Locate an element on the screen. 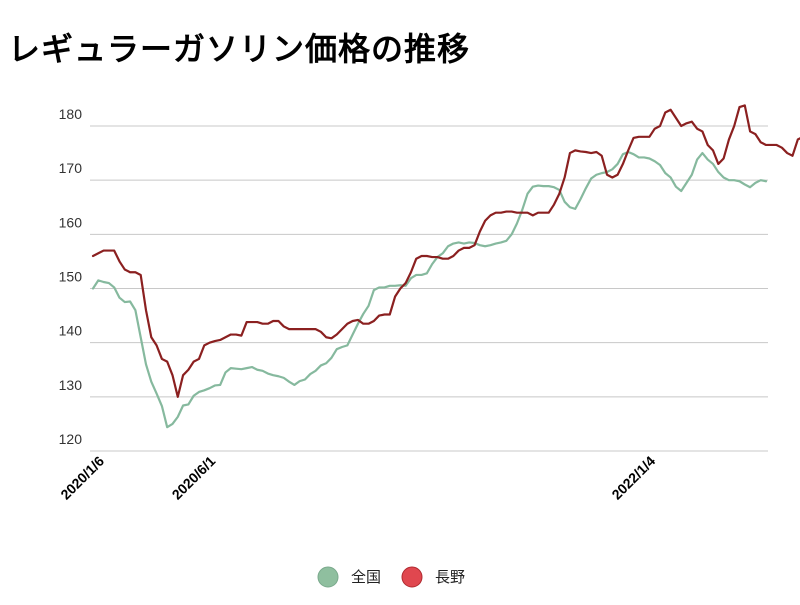 This screenshot has height=605, width=800. y-tick-label: 160 is located at coordinates (71, 222).